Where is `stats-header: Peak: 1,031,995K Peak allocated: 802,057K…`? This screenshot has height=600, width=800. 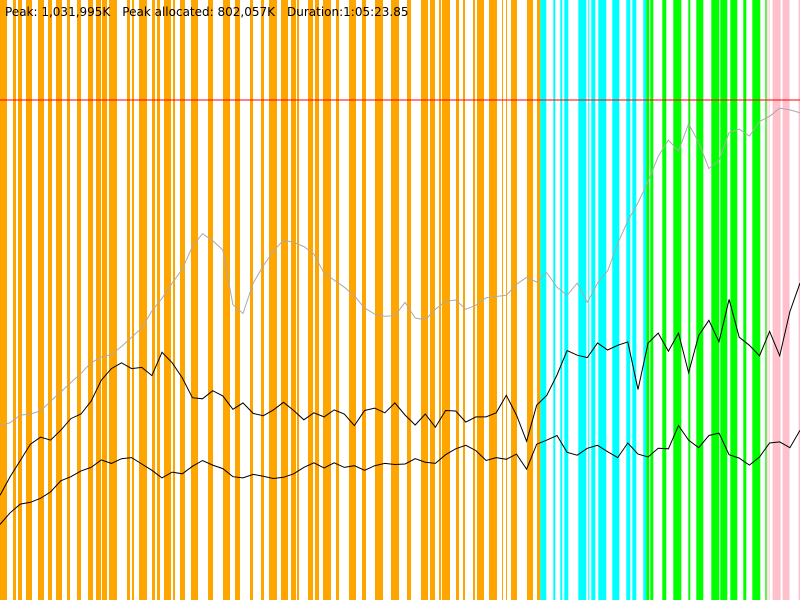 stats-header: Peak: 1,031,995K Peak allocated: 802,057K… is located at coordinates (207, 12).